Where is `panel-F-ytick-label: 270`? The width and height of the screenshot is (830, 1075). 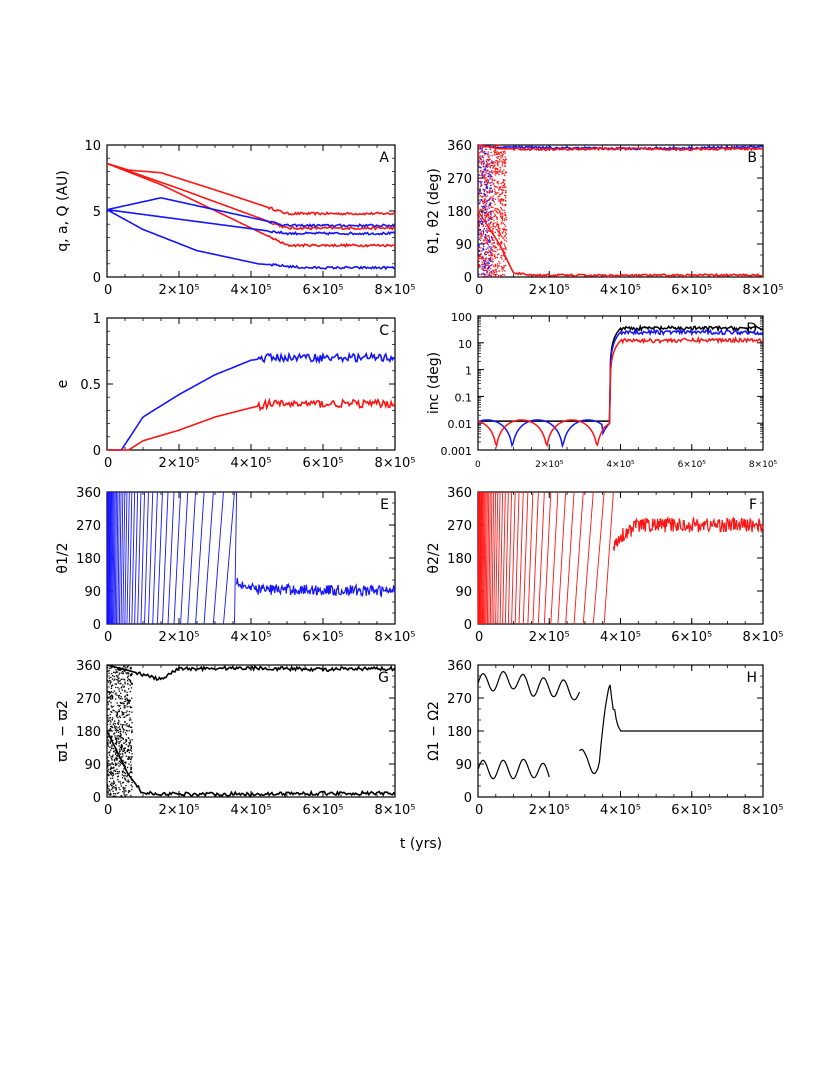
panel-F-ytick-label: 270 is located at coordinates (459, 526).